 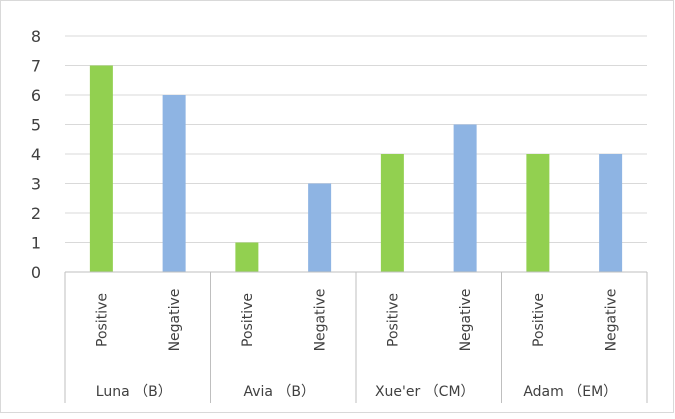 I want to click on group-label: Xue'er （CM）, so click(x=425, y=392).